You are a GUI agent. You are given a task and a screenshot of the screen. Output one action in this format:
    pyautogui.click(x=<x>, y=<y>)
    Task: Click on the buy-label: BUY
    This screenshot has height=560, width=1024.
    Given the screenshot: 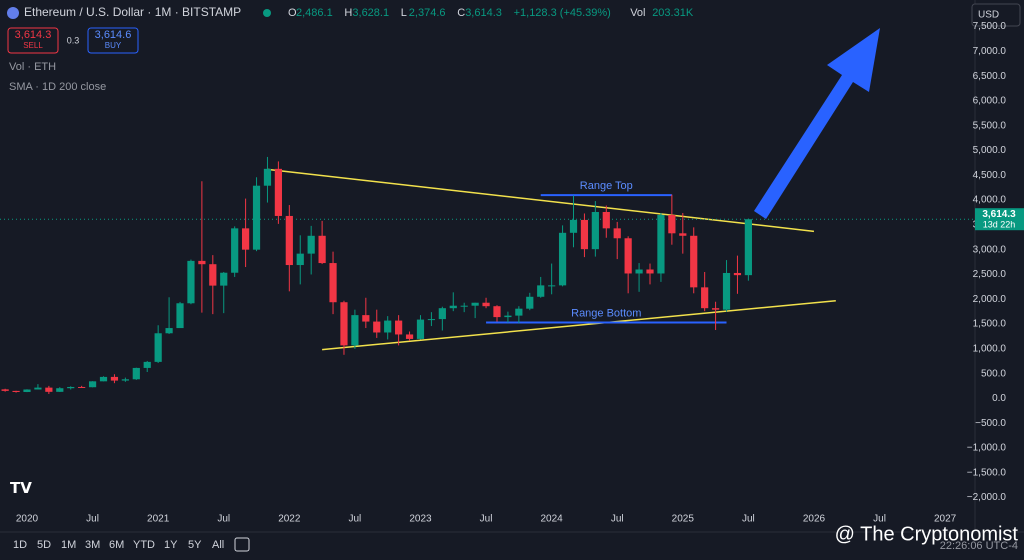 What is the action you would take?
    pyautogui.click(x=113, y=45)
    